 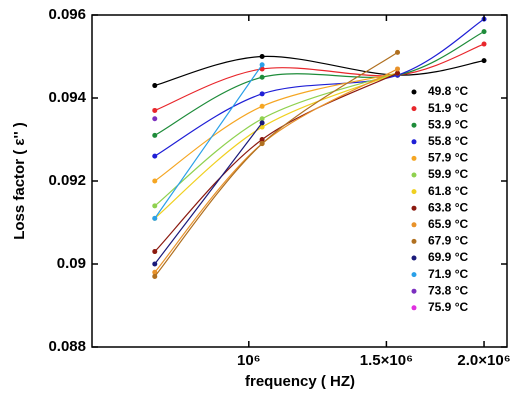 I want to click on legend-label: 67.9 °C, so click(x=448, y=241).